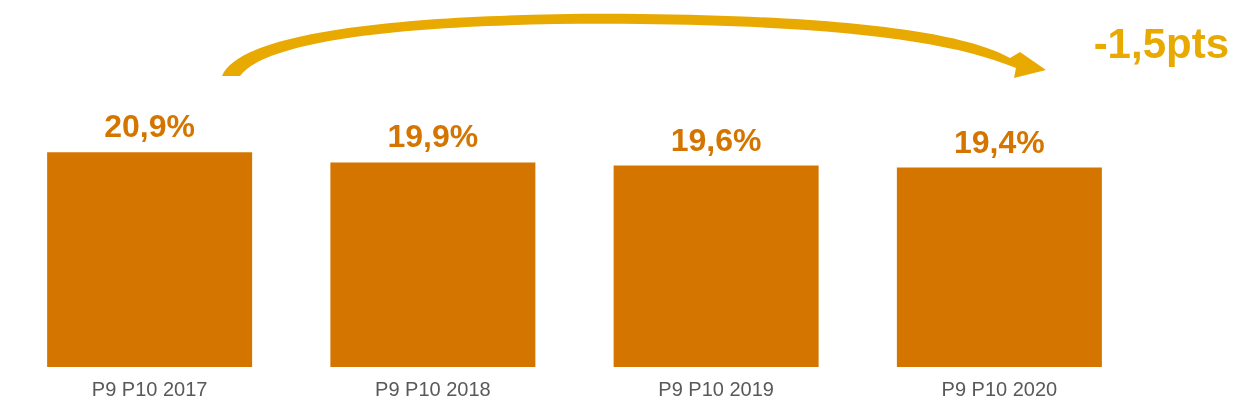  What do you see at coordinates (149, 126) in the screenshot?
I see `data-label: 20,9%` at bounding box center [149, 126].